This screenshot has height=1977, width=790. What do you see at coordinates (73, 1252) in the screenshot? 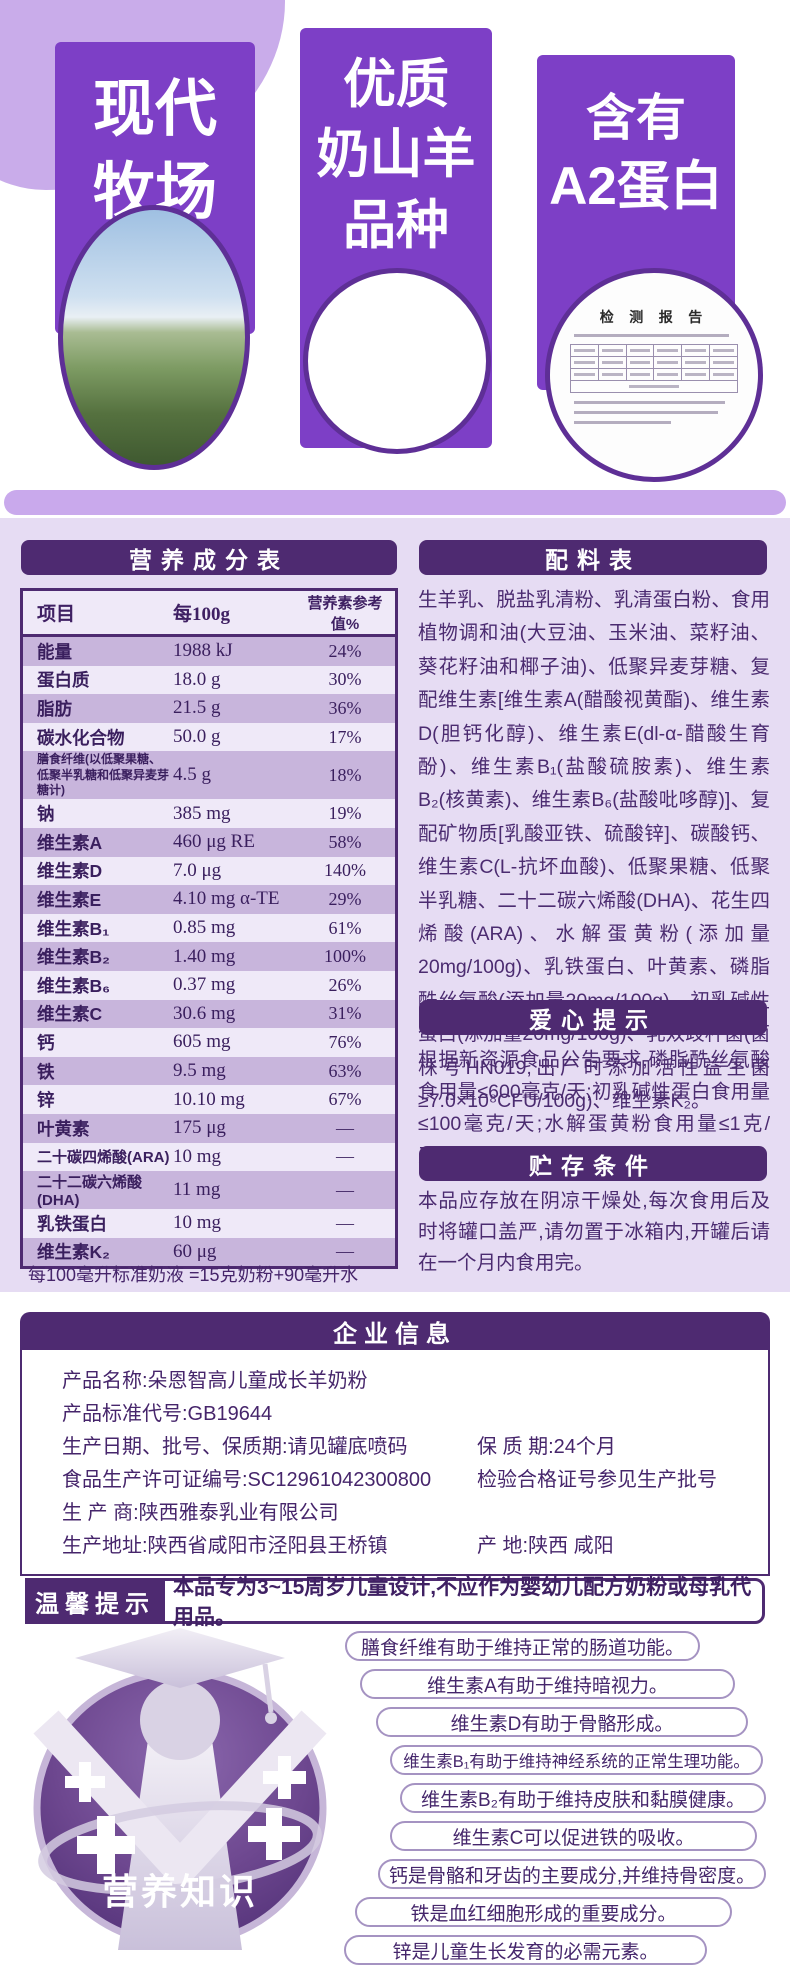
I see `nutrient-name: 维生素K₂` at bounding box center [73, 1252].